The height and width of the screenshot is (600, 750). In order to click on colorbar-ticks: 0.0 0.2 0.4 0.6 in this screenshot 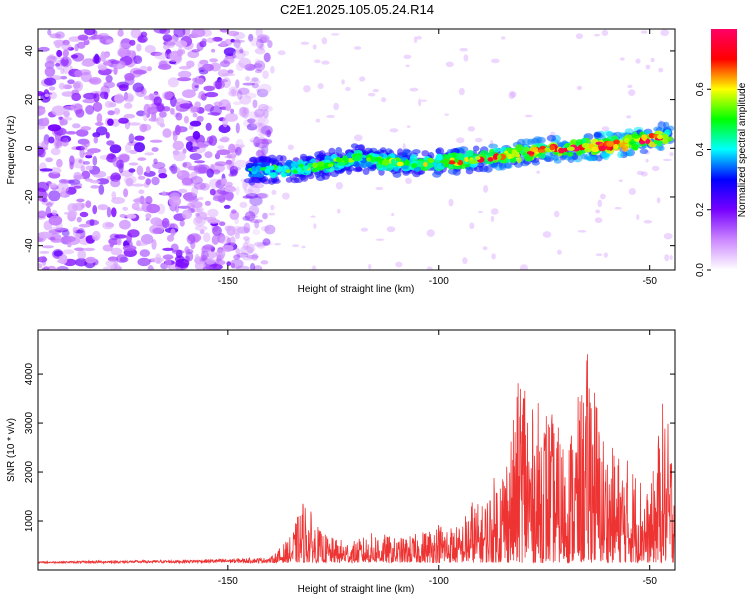, I will do `click(703, 179)`.